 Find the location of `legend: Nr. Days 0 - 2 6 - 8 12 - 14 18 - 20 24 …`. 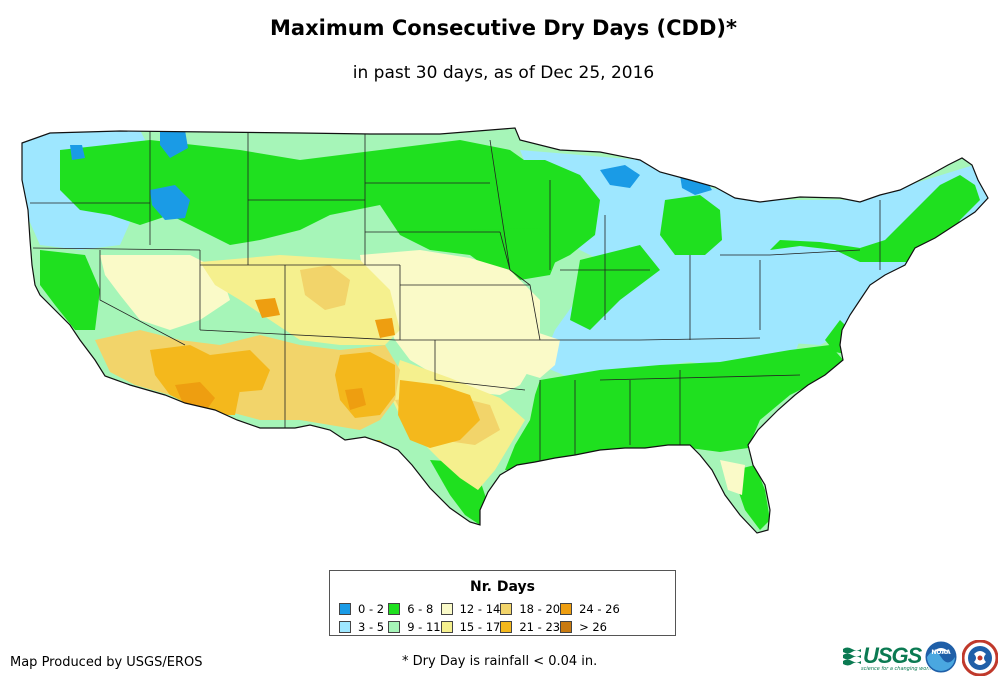

legend: Nr. Days 0 - 2 6 - 8 12 - 14 18 - 20 24 … is located at coordinates (502, 603).